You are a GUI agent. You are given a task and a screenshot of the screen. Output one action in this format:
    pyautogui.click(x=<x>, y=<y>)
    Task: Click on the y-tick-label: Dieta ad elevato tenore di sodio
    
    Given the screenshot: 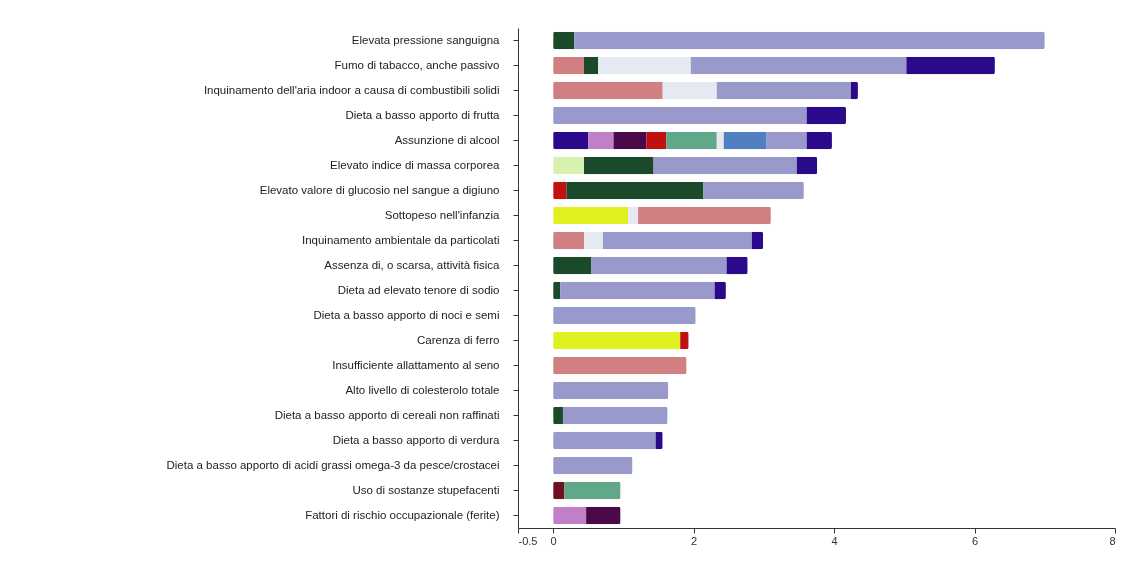 What is the action you would take?
    pyautogui.click(x=418, y=289)
    